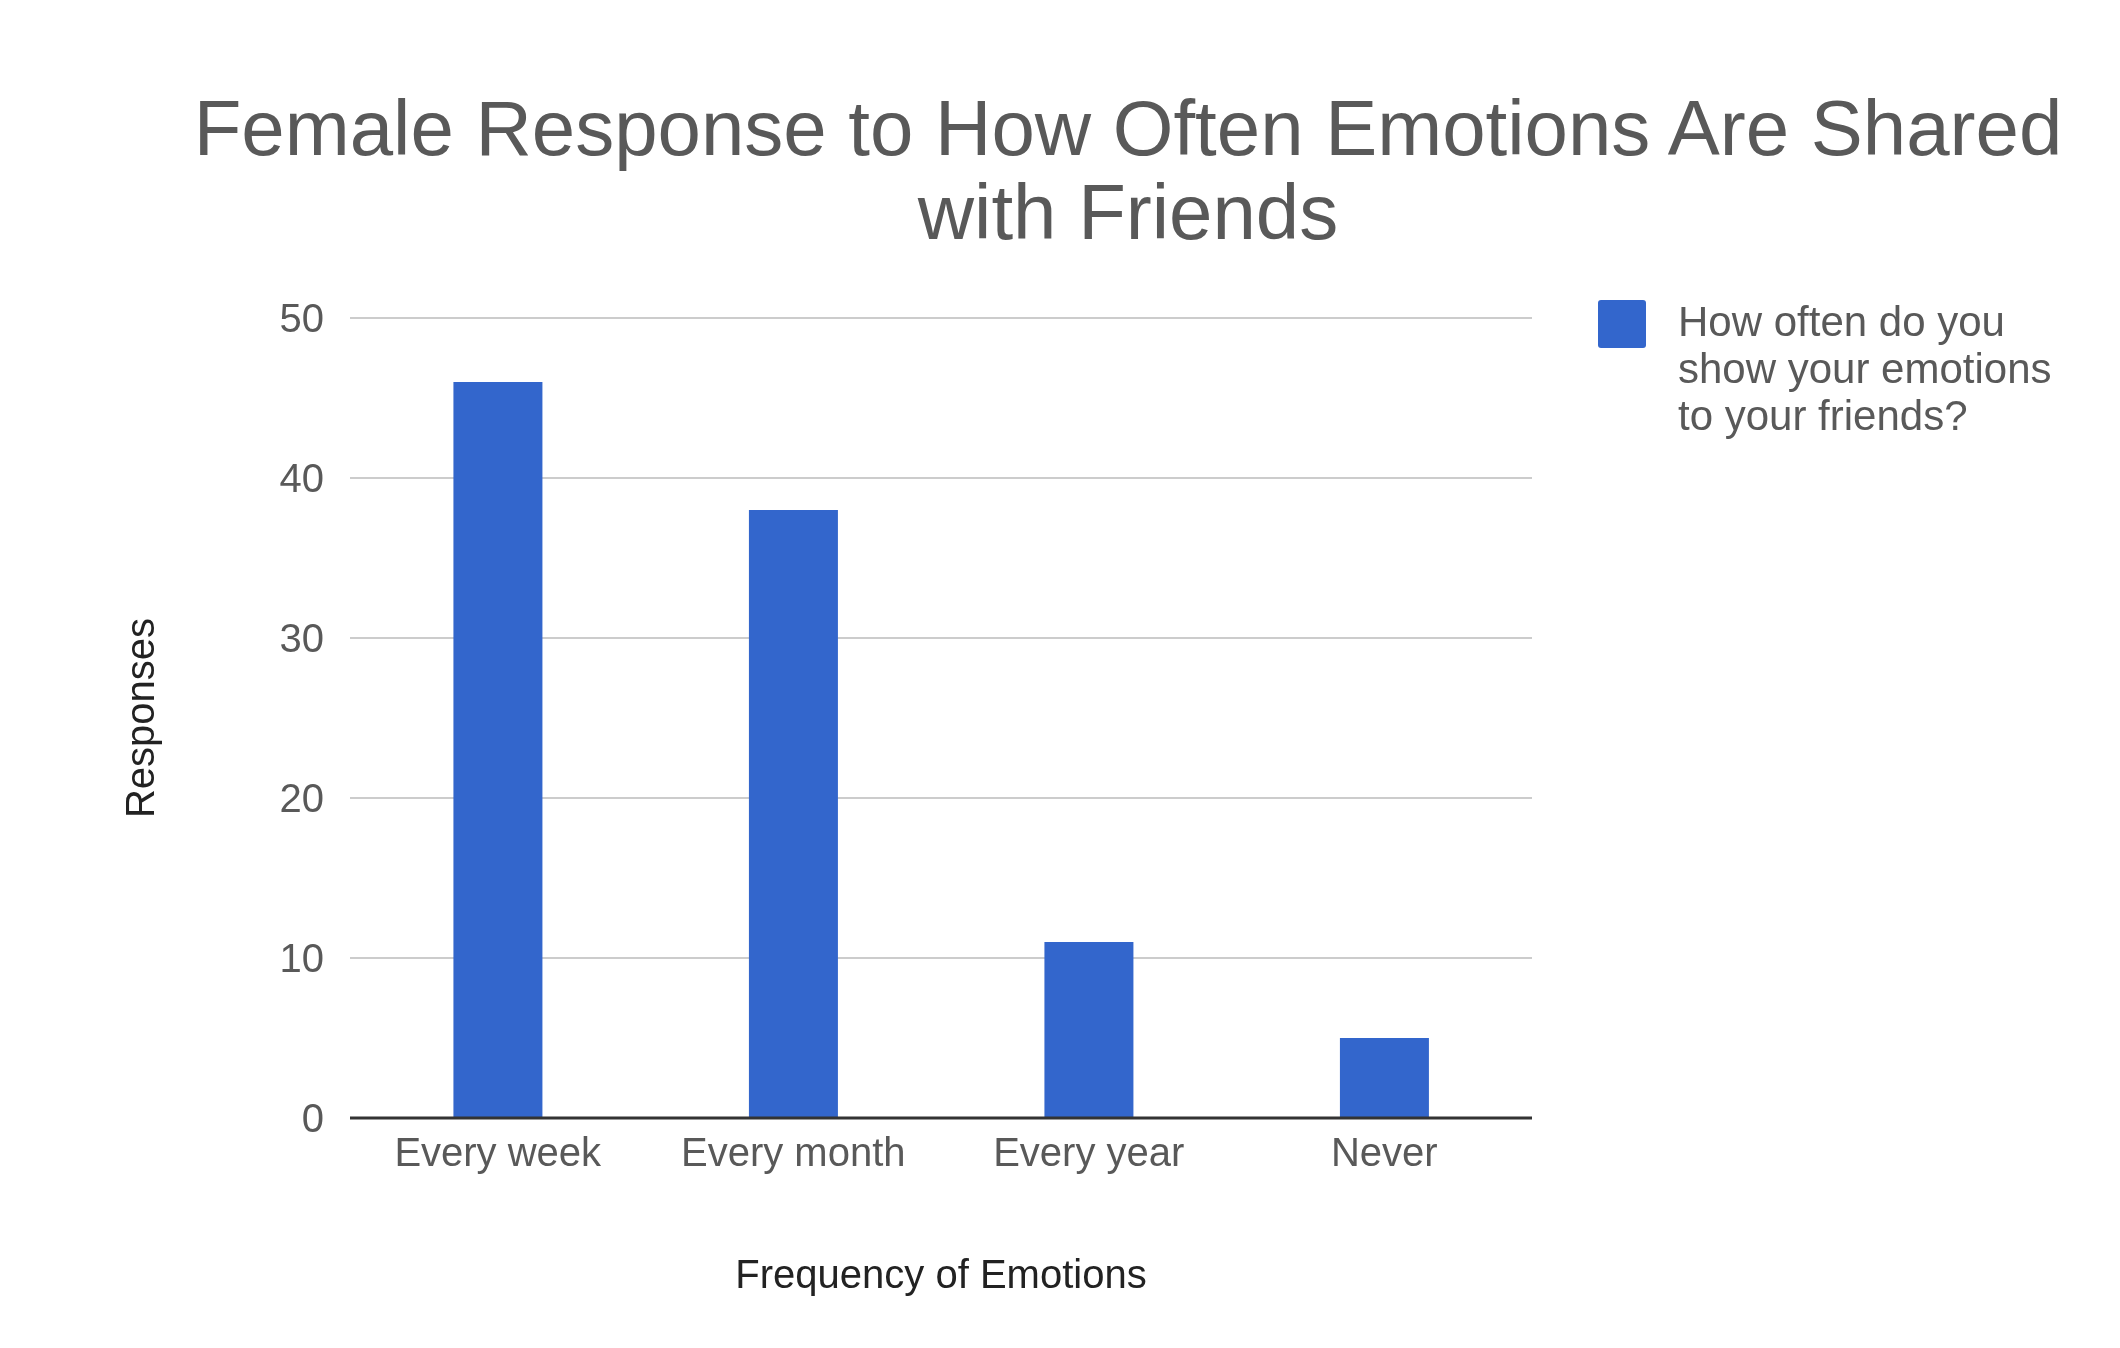 The height and width of the screenshot is (1348, 2120). What do you see at coordinates (498, 1152) in the screenshot?
I see `x-tick-label: Every week` at bounding box center [498, 1152].